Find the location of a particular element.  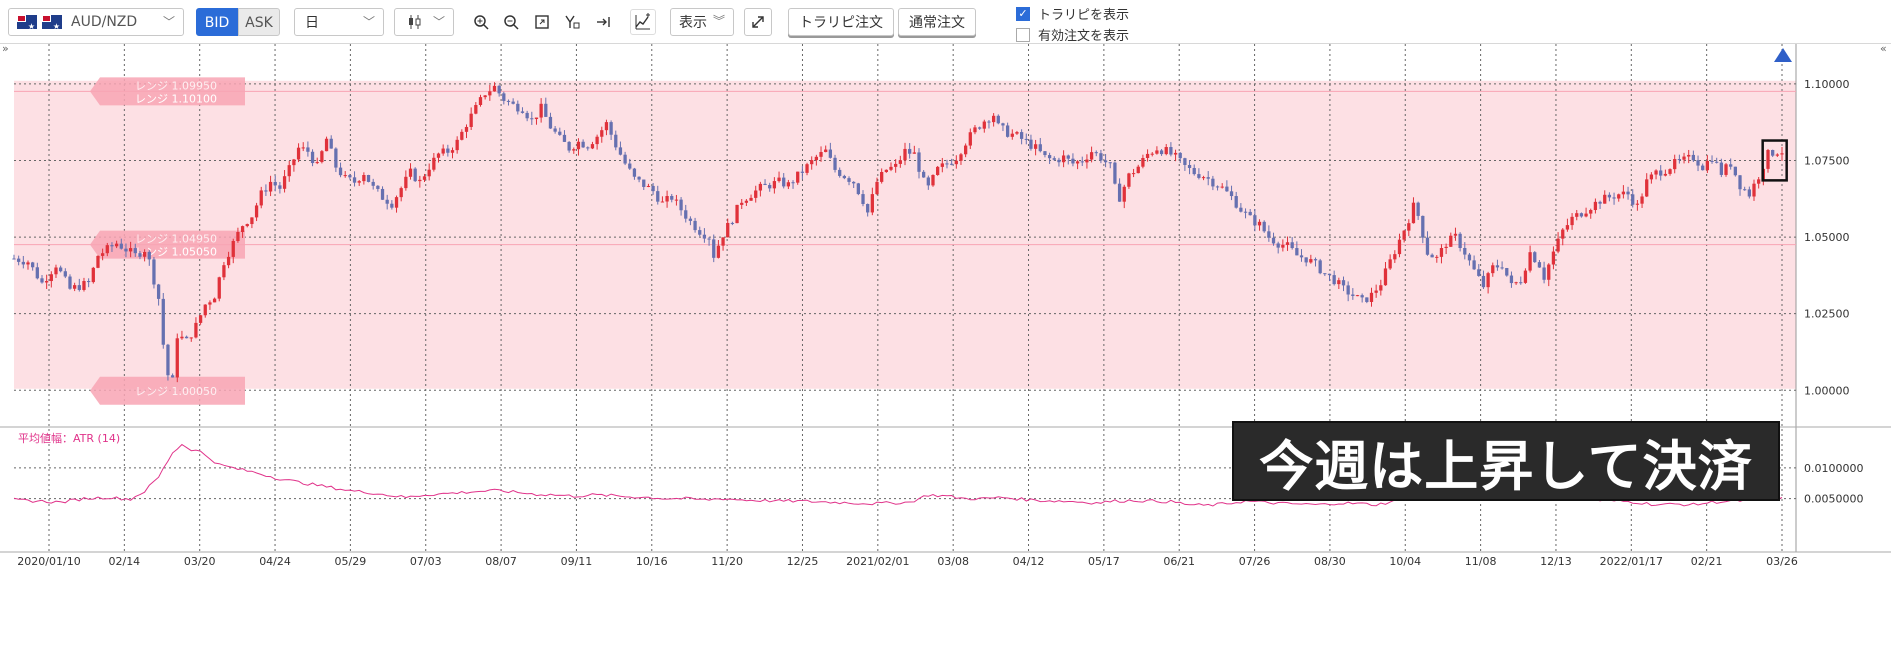

right-panel-toggle-icon: « is located at coordinates (1883, 48).